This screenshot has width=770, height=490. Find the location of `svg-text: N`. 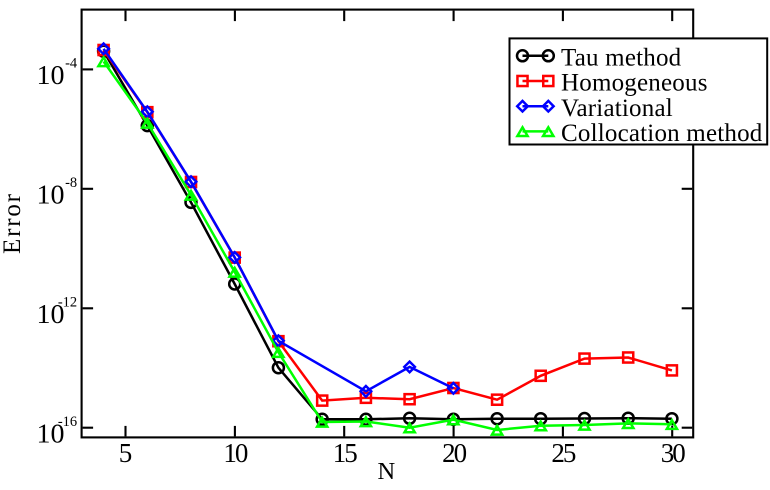

svg-text: N is located at coordinates (386, 471).